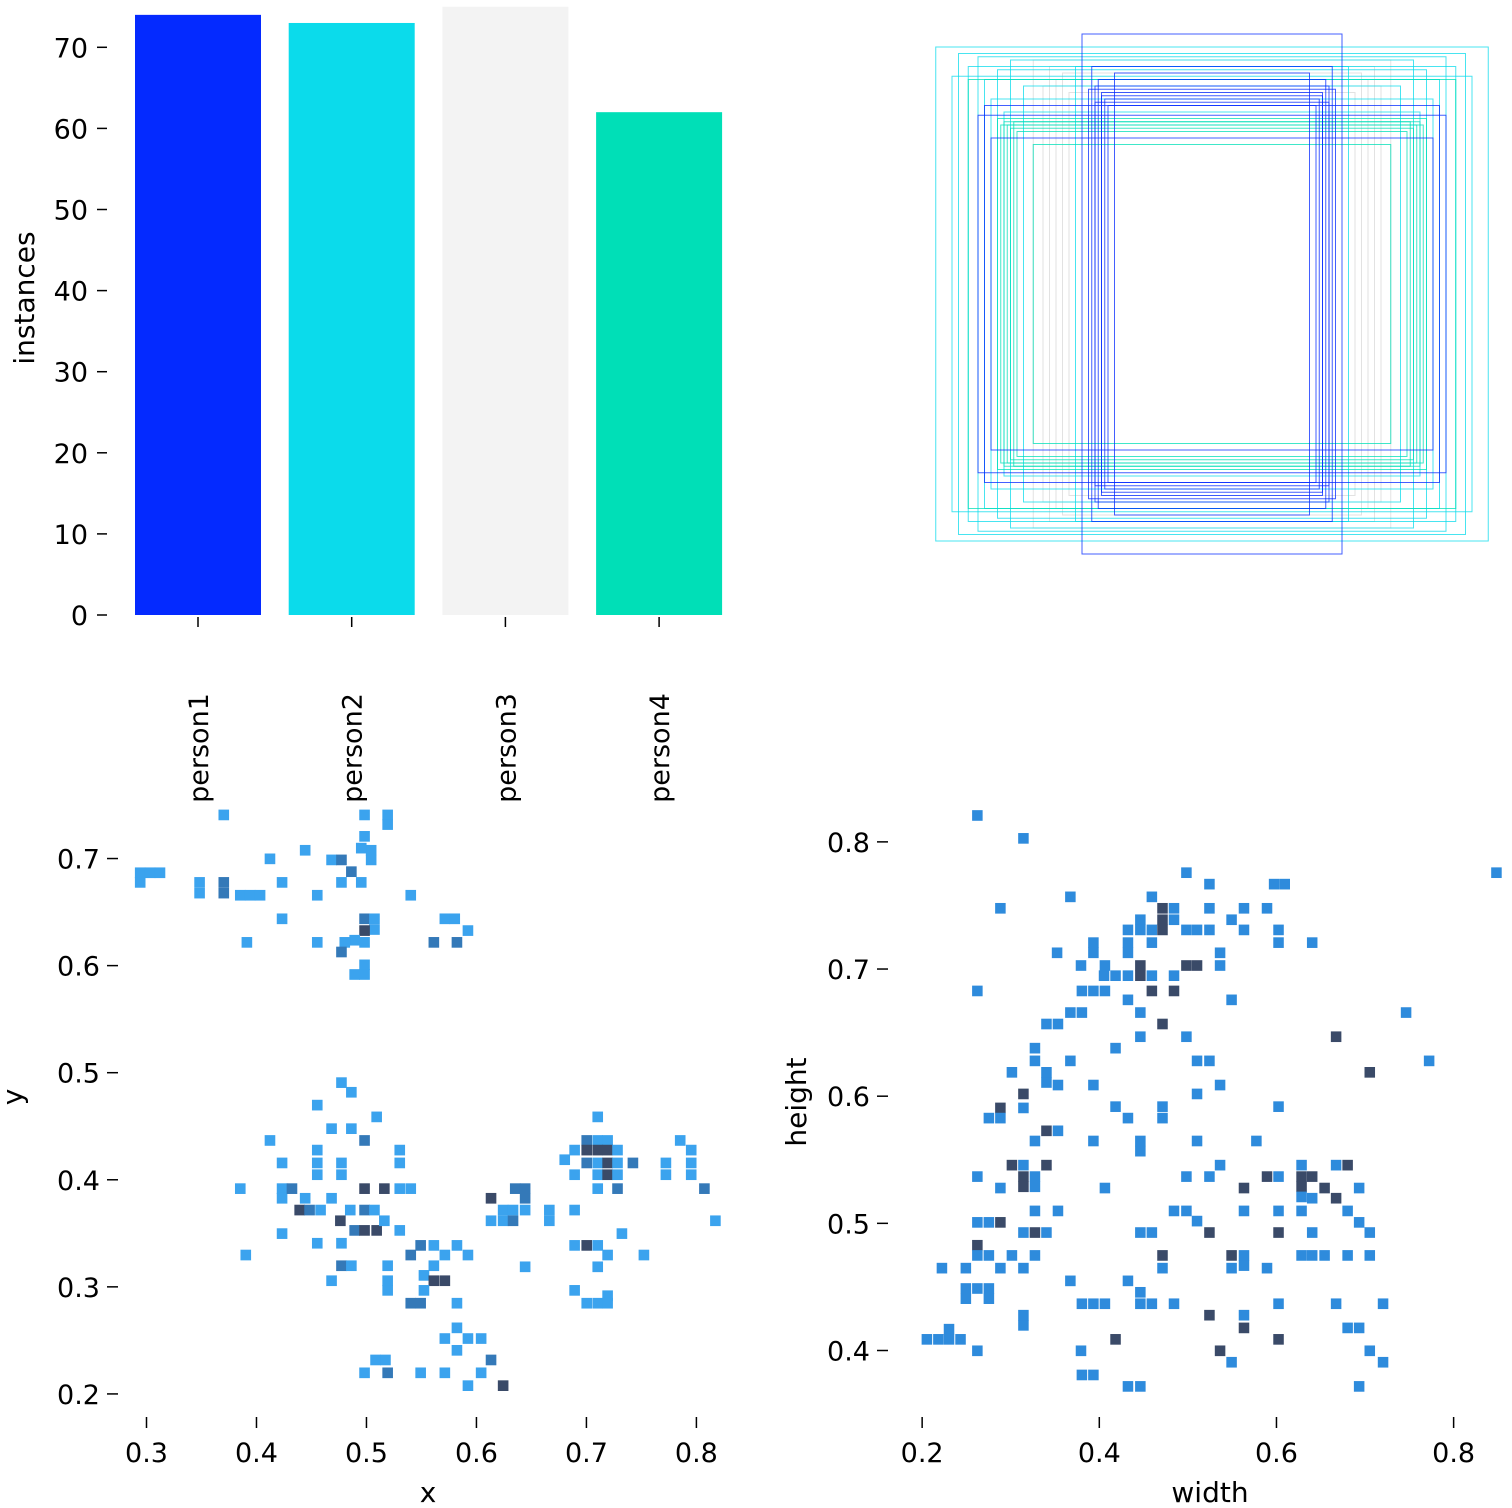 Image resolution: width=1512 pixels, height=1508 pixels. What do you see at coordinates (198, 315) in the screenshot?
I see `bar-person1` at bounding box center [198, 315].